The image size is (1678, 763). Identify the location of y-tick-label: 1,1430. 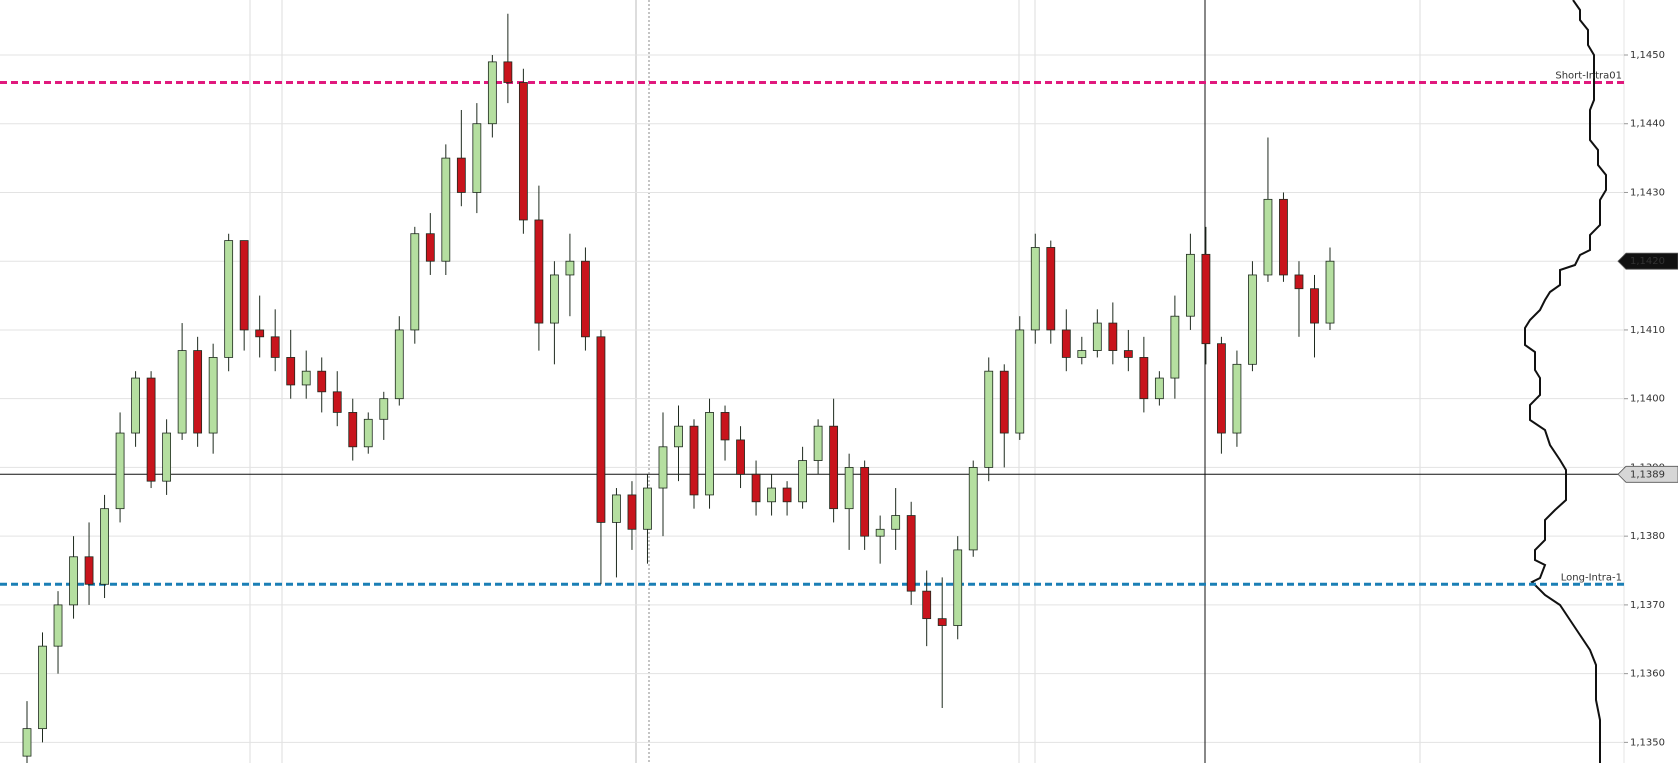
(1647, 192).